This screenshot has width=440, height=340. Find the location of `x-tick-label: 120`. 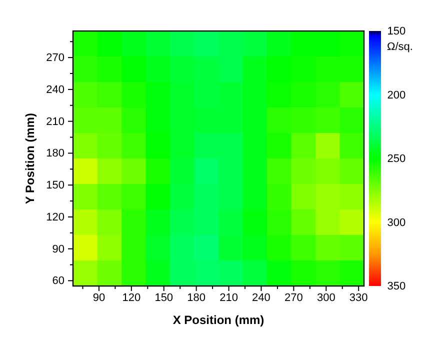

x-tick-label: 120 is located at coordinates (131, 298).